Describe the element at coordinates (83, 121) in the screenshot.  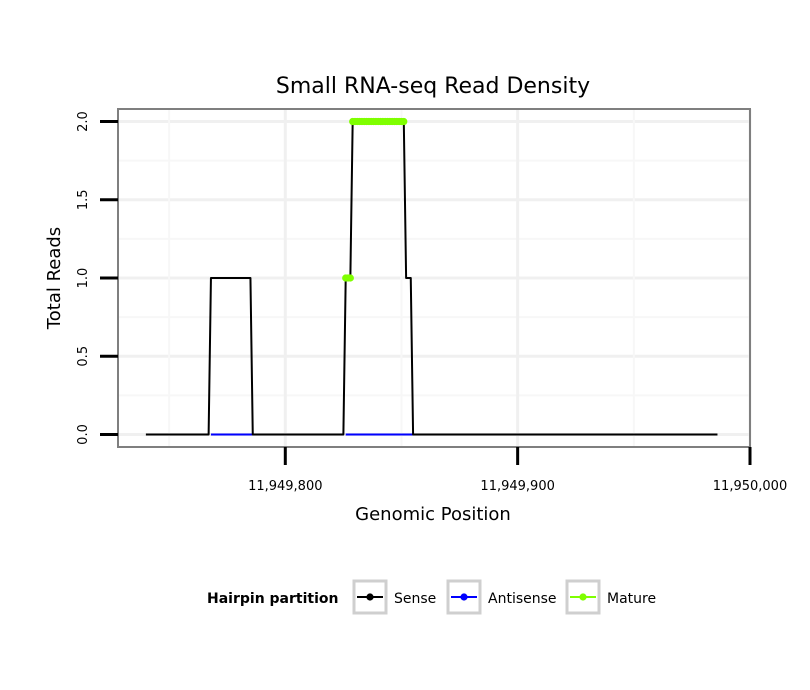
I see `y-tick-label: 2.0` at that location.